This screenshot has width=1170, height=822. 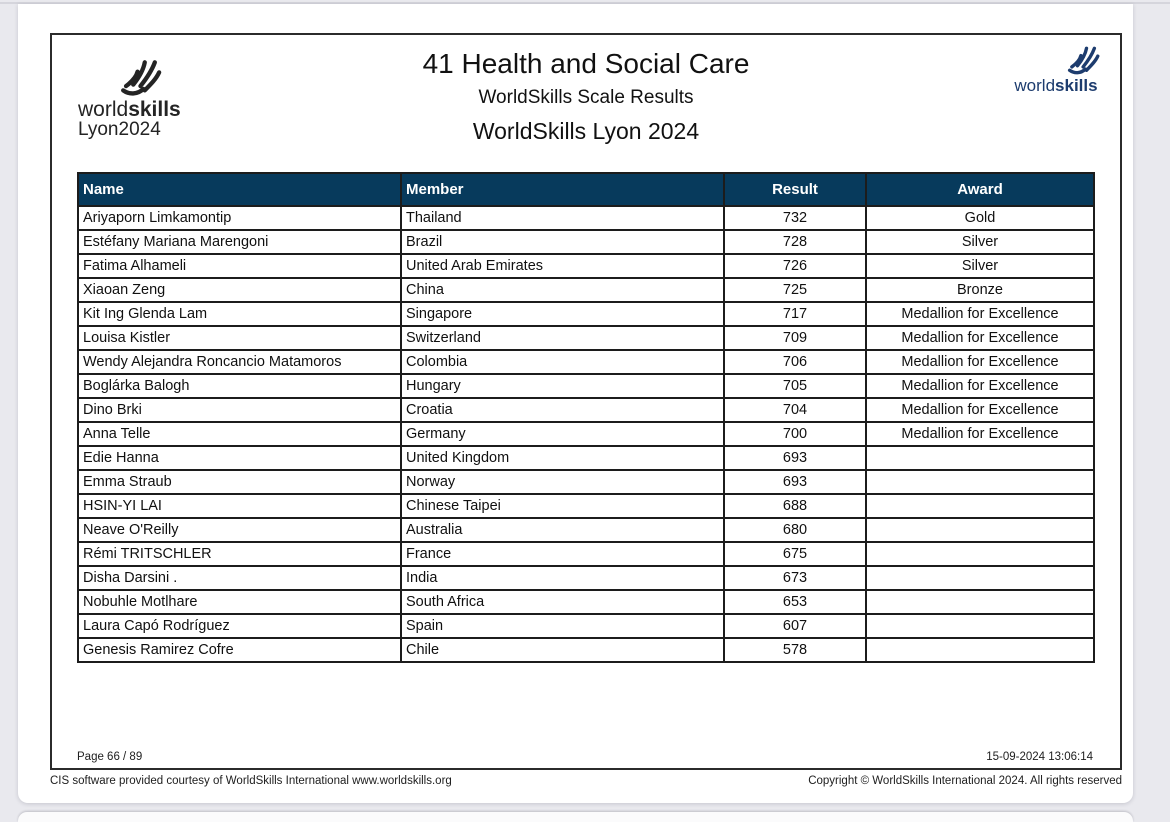 What do you see at coordinates (586, 578) in the screenshot?
I see `table-row: Disha Darsini . India 673` at bounding box center [586, 578].